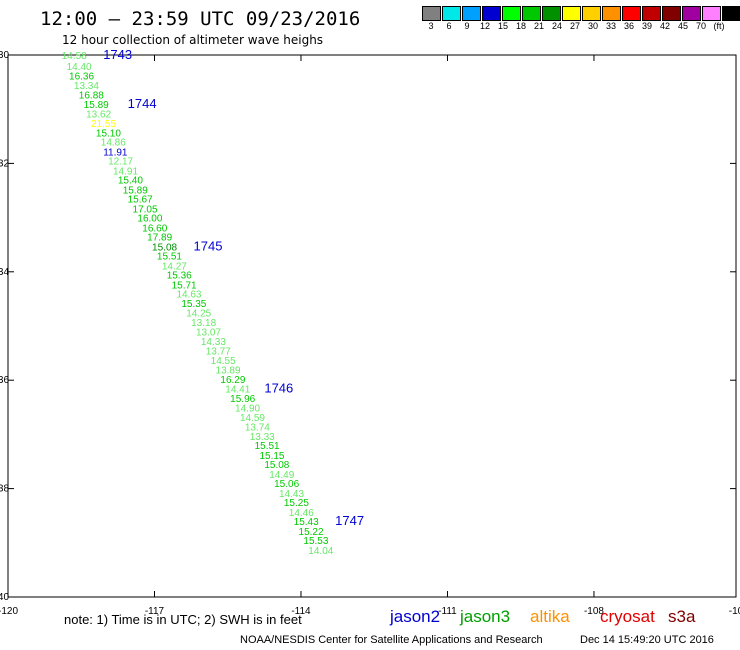  I want to click on legend-label: 18, so click(520, 26).